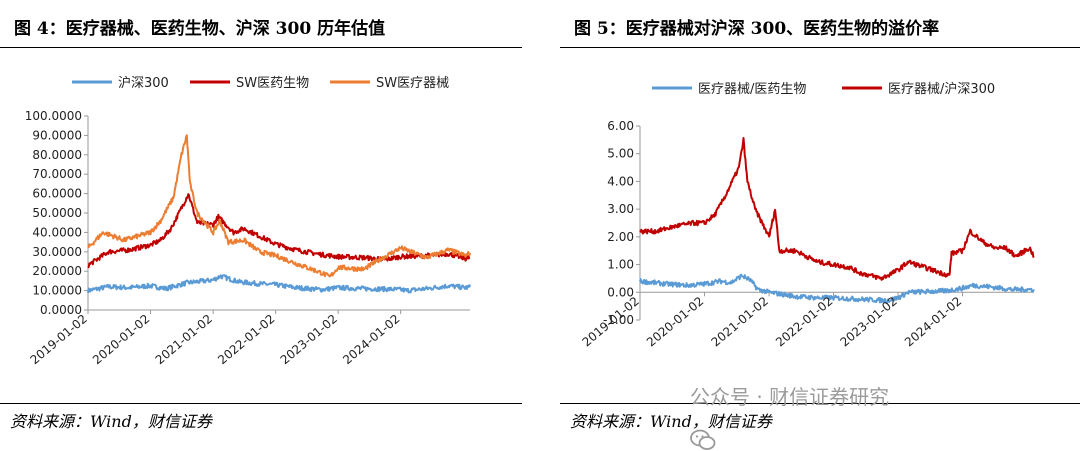  What do you see at coordinates (620, 265) in the screenshot?
I see `y-tick-label: 1.00` at bounding box center [620, 265].